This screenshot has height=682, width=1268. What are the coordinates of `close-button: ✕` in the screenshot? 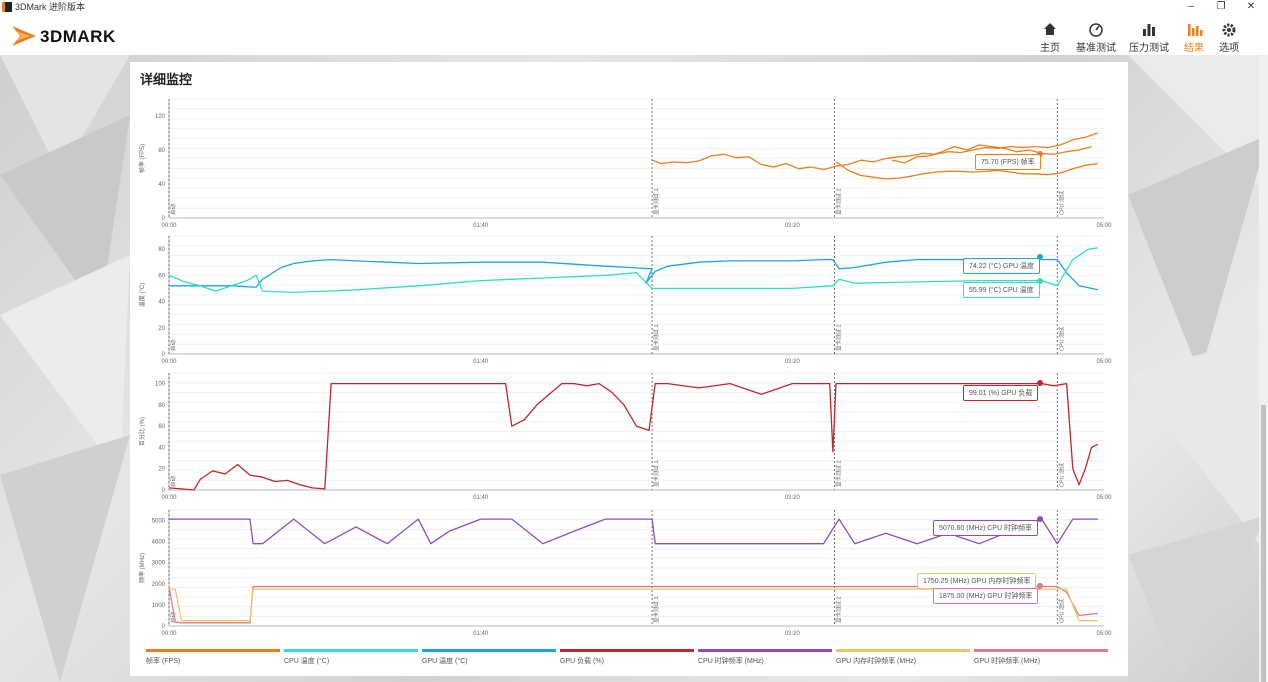 It's located at (1251, 6).